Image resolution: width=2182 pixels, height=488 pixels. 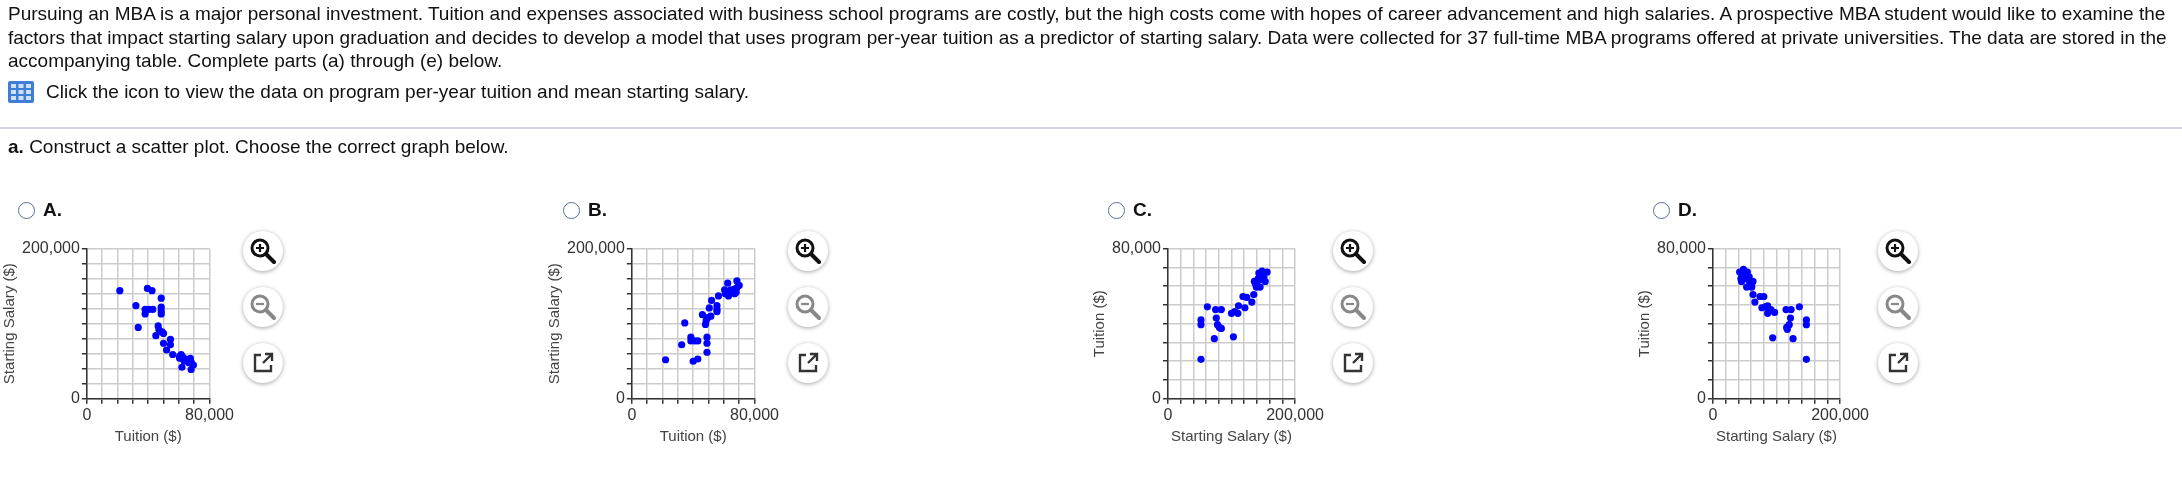 I want to click on chart-title: D., so click(x=1687, y=210).